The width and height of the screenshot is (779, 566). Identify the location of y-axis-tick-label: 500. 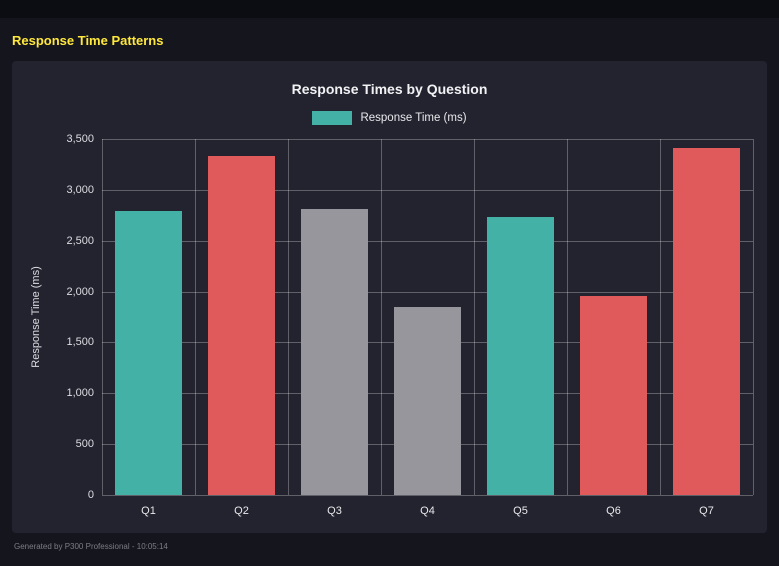
(84, 444).